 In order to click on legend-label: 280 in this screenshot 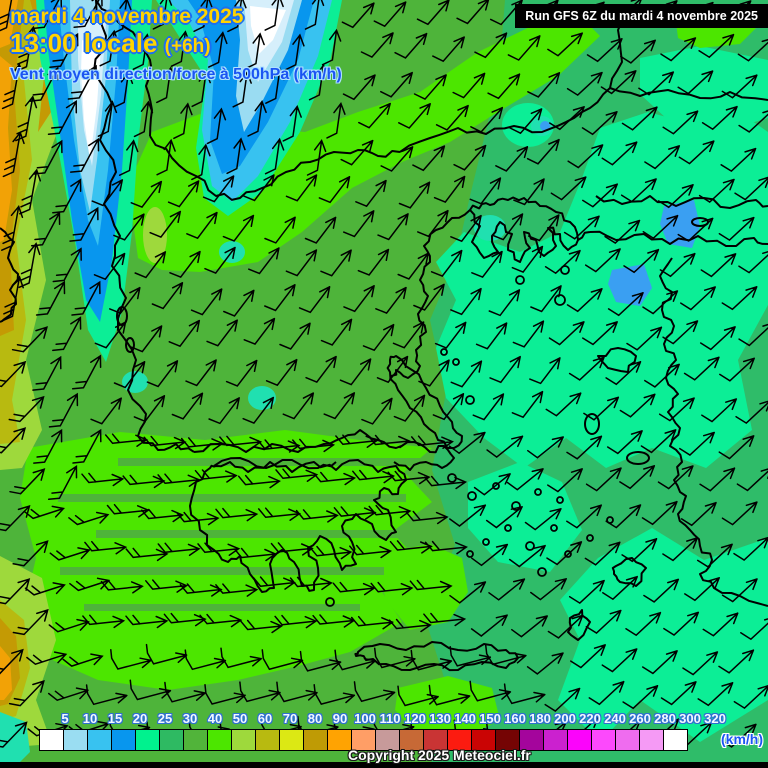, I will do `click(665, 718)`.